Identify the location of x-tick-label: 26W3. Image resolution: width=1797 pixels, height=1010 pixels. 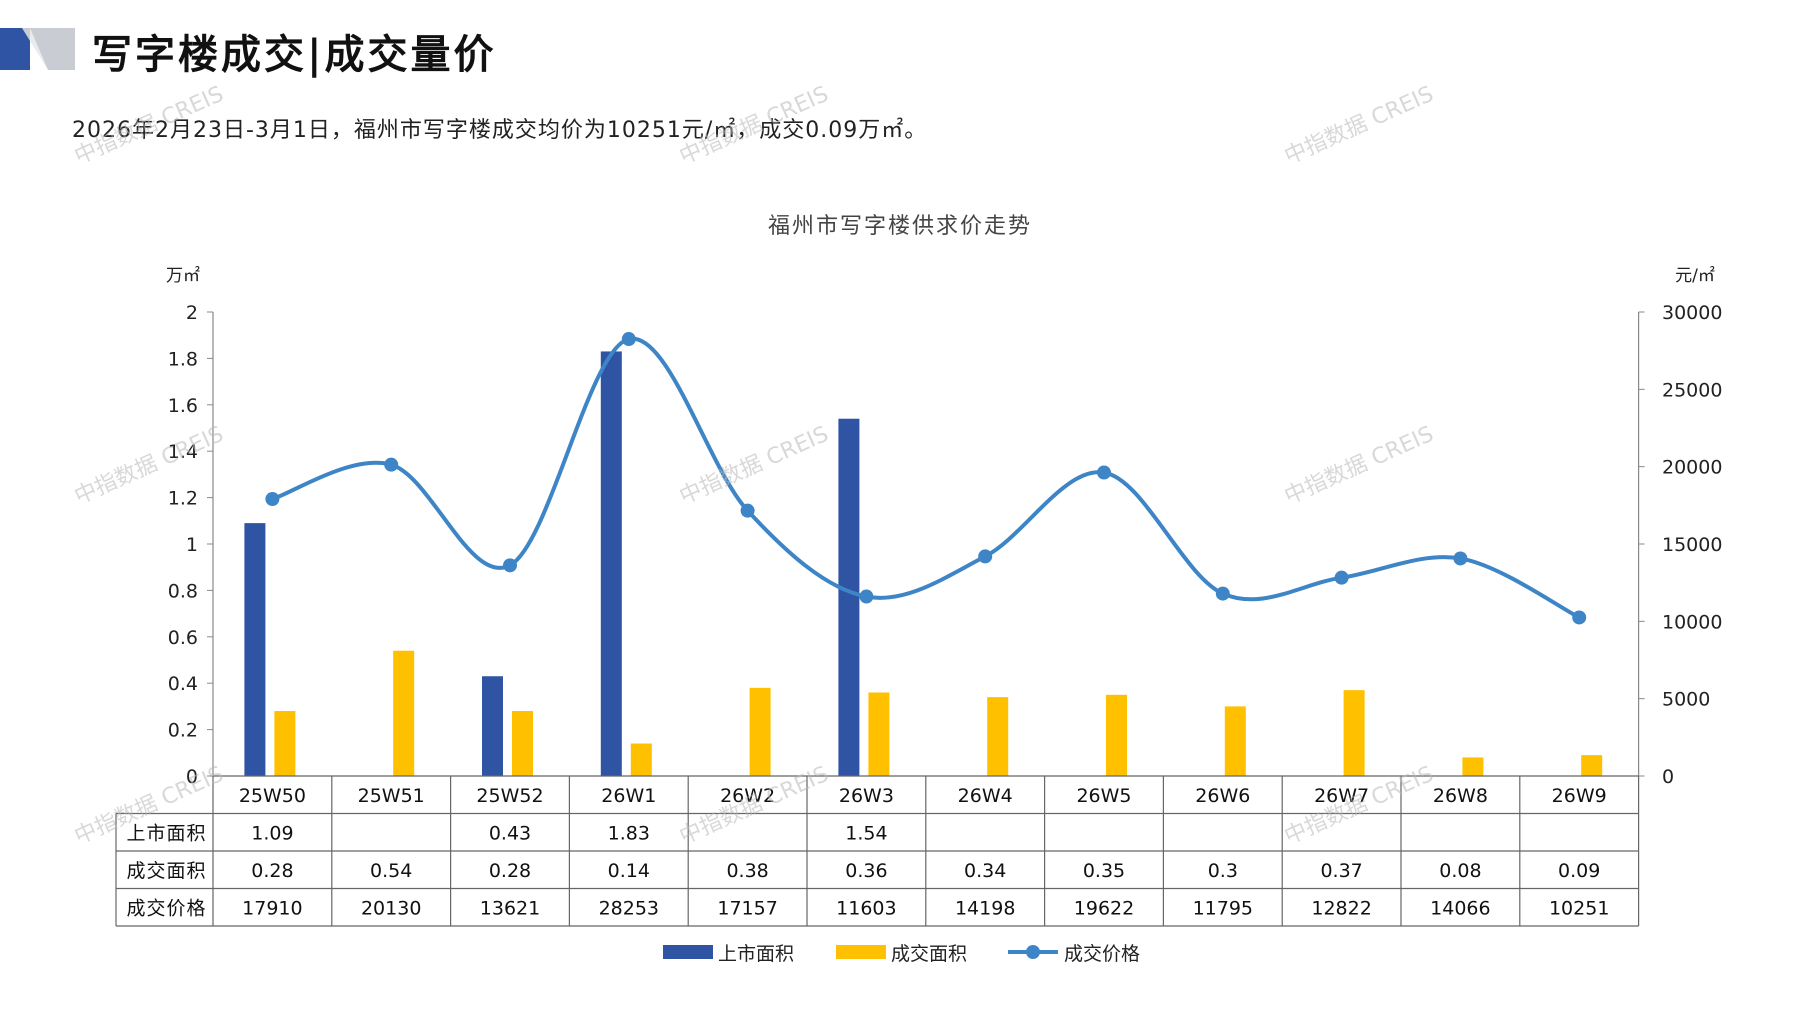
(866, 796).